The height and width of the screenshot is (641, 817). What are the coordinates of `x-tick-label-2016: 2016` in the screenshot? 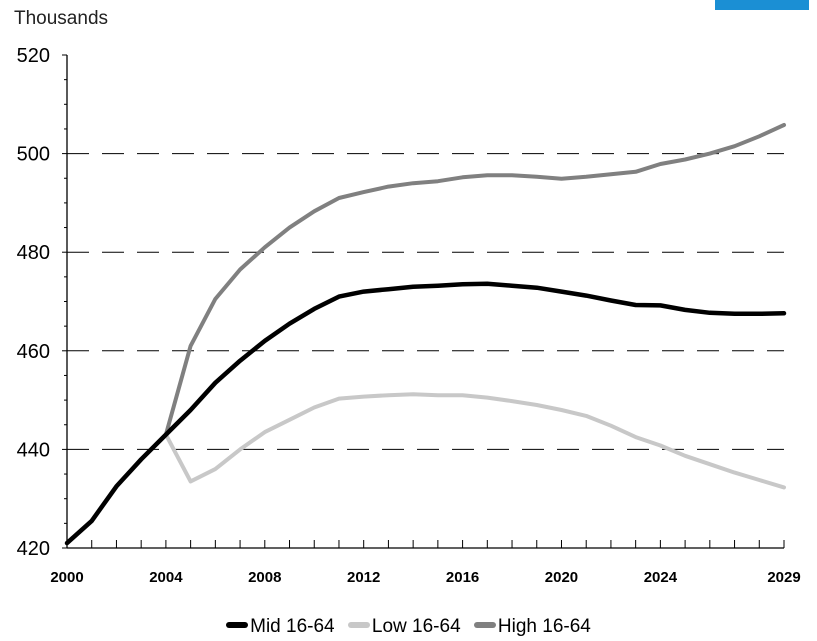 It's located at (462, 577).